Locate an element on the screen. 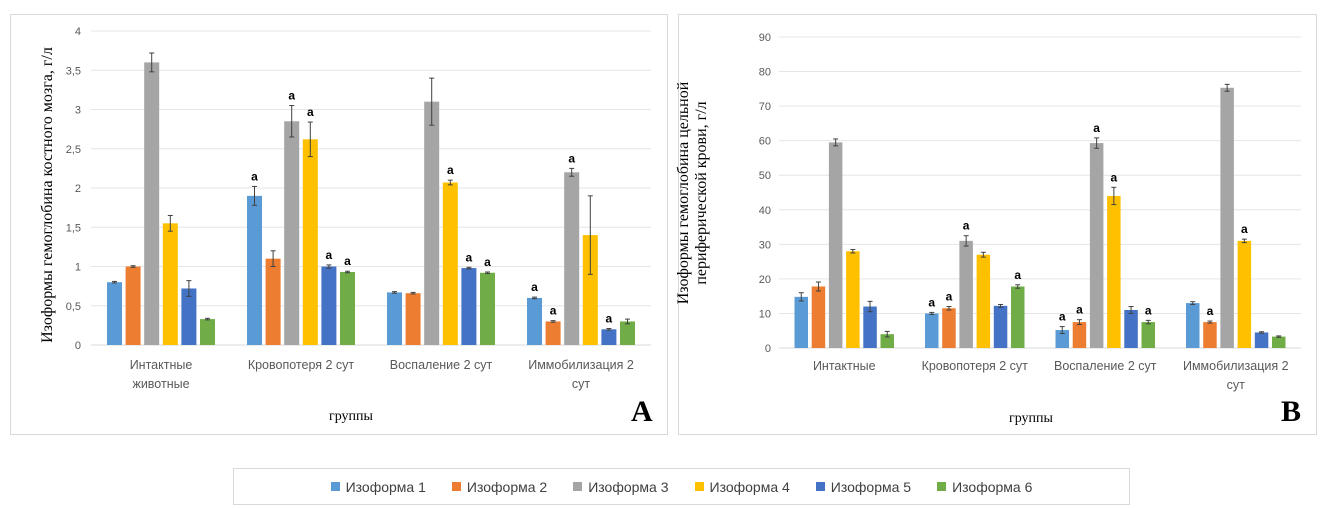 The width and height of the screenshot is (1326, 508). y-tick-label: 40 is located at coordinates (765, 211).